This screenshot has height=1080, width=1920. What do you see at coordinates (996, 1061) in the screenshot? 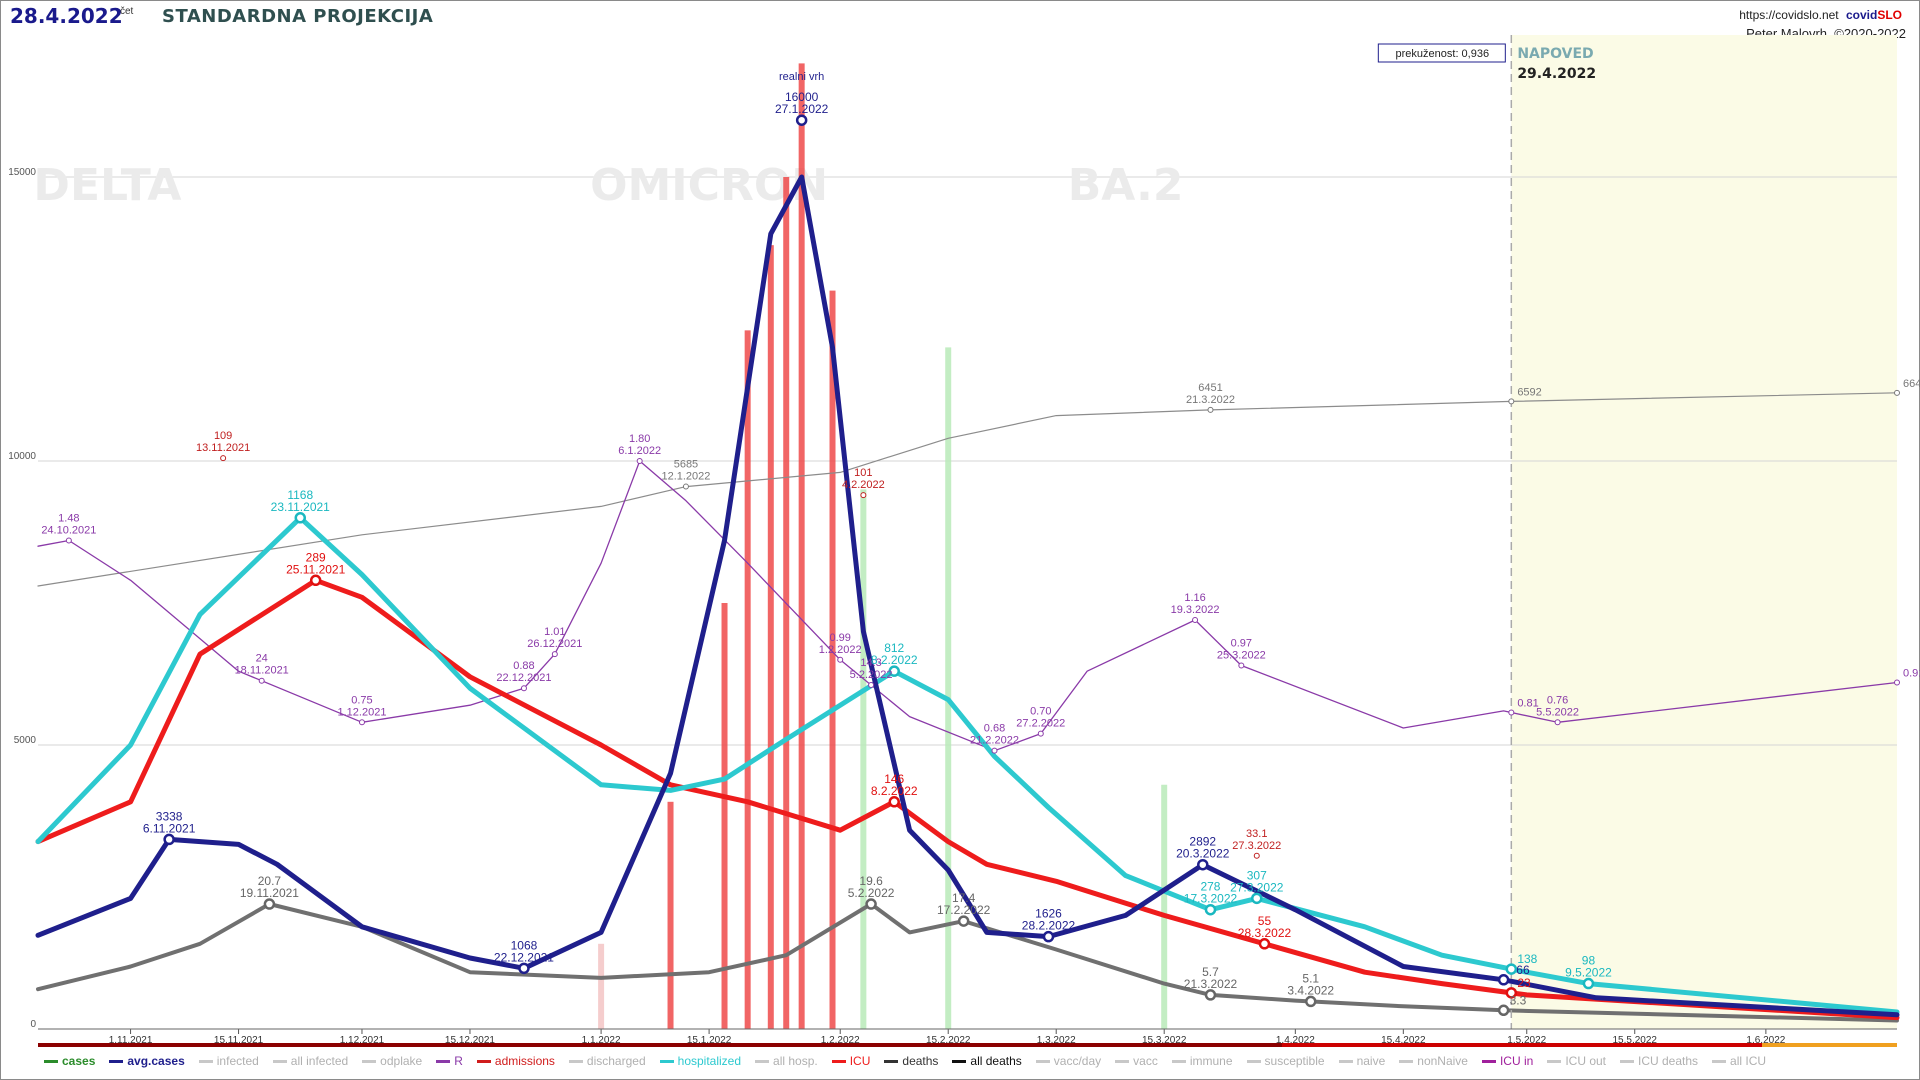
I see `legend-label: all deaths` at bounding box center [996, 1061].